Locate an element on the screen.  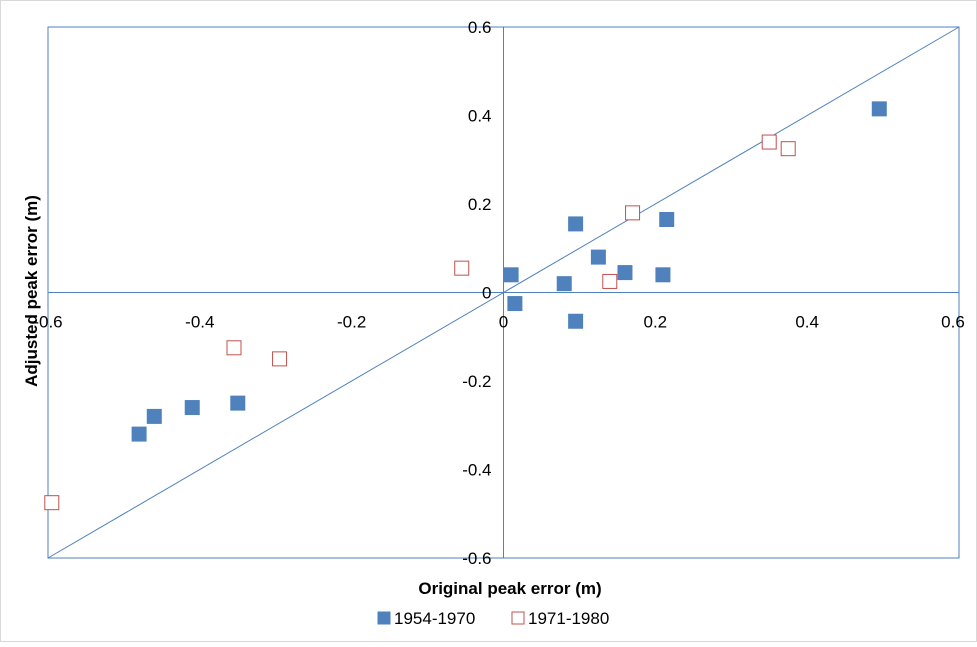
legend-label-1954-1970: 1954-1970 is located at coordinates (434, 618).